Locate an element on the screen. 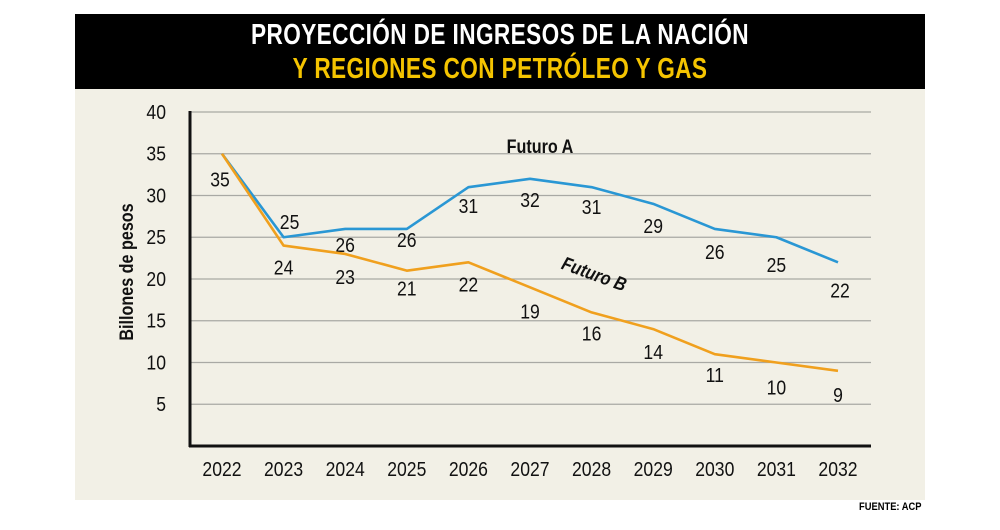 Image resolution: width=1000 pixels, height=530 pixels. data-label: 32 is located at coordinates (530, 200).